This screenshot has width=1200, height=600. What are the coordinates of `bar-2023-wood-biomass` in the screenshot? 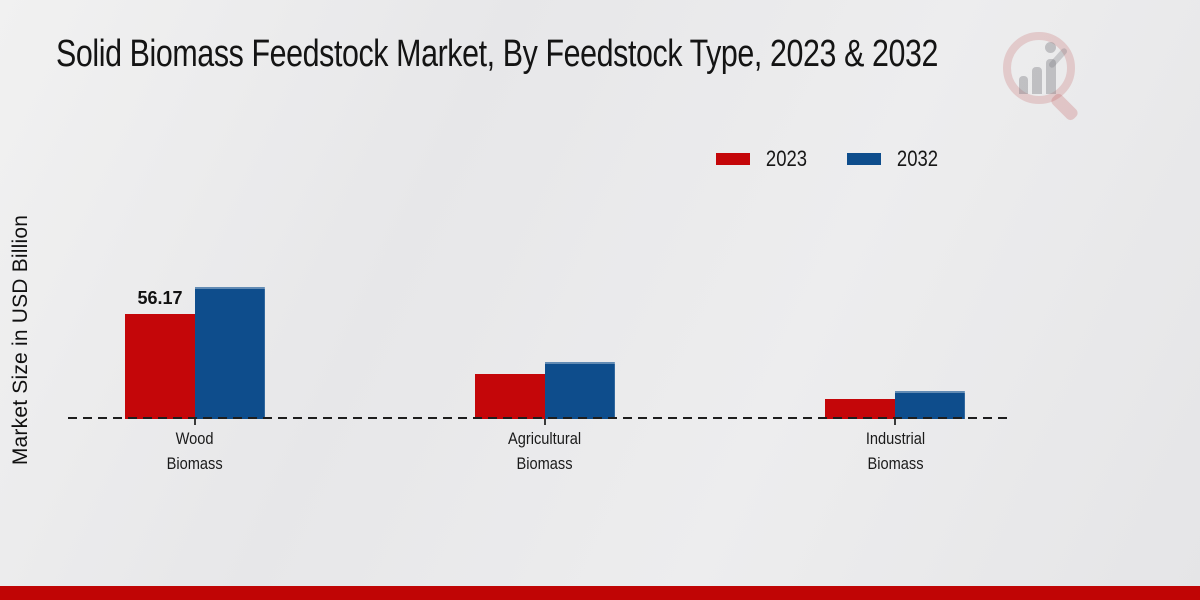 It's located at (160, 366).